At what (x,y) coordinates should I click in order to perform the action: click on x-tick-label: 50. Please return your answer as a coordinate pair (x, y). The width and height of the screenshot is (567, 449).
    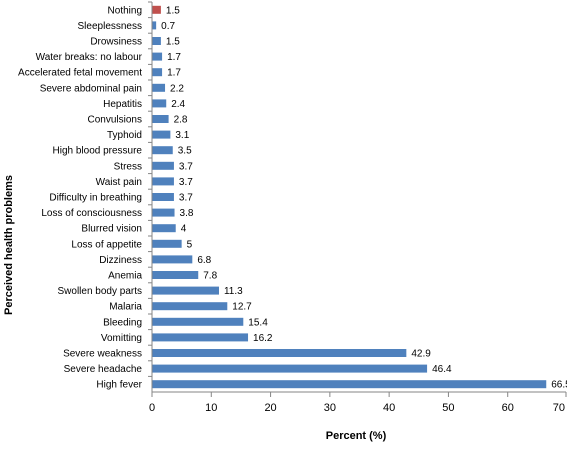
    Looking at the image, I should click on (448, 408).